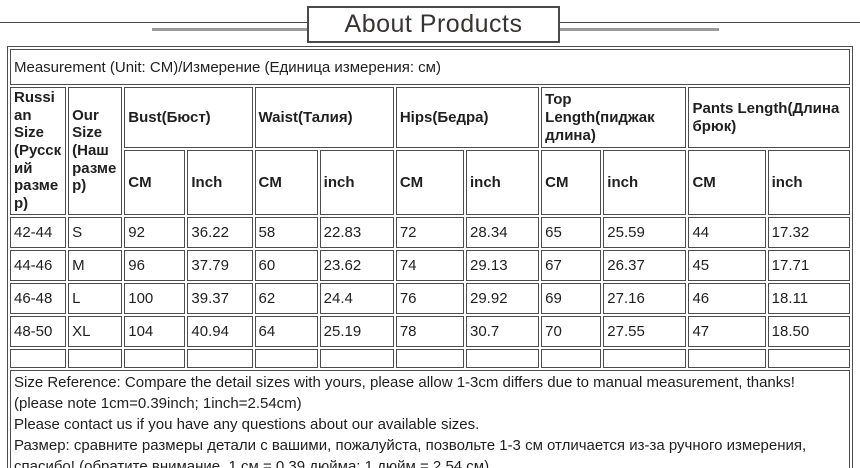 Image resolution: width=860 pixels, height=468 pixels. What do you see at coordinates (645, 331) in the screenshot?
I see `size-cell: 27.55` at bounding box center [645, 331].